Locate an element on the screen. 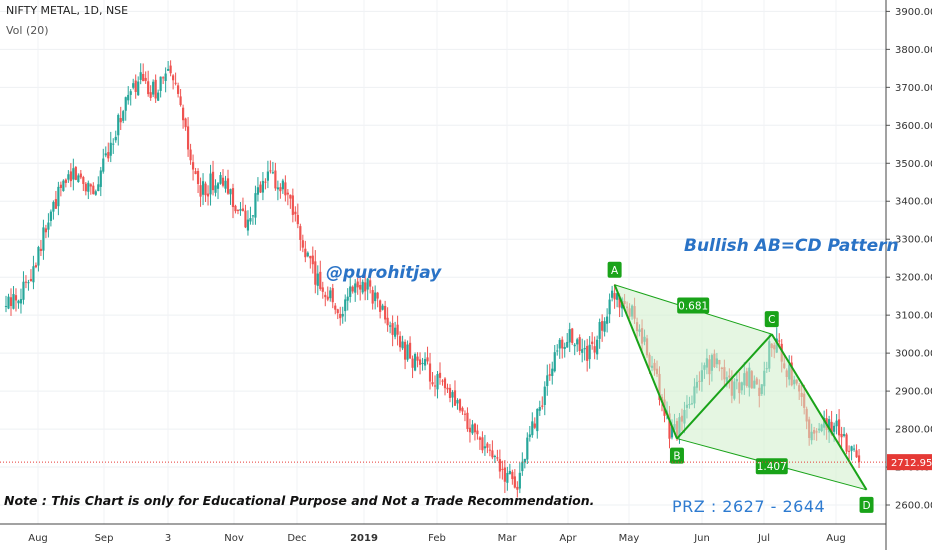  x-tick-label: 2019 is located at coordinates (364, 538).